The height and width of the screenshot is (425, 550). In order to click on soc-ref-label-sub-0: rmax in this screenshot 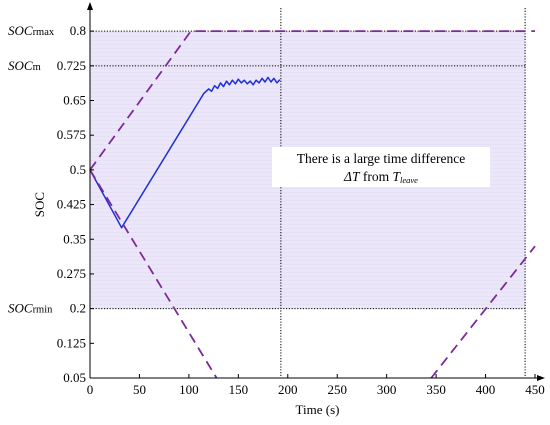, I will do `click(44, 32)`.